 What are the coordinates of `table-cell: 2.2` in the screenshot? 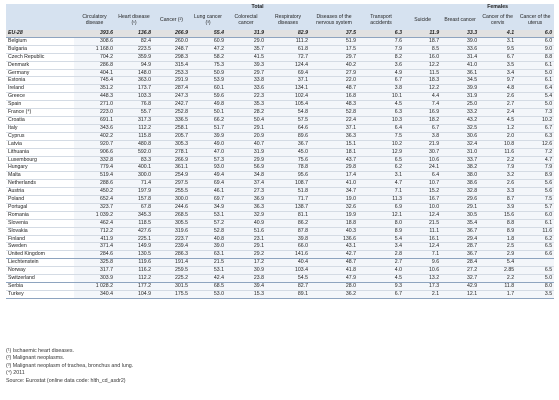 It's located at (498, 159).